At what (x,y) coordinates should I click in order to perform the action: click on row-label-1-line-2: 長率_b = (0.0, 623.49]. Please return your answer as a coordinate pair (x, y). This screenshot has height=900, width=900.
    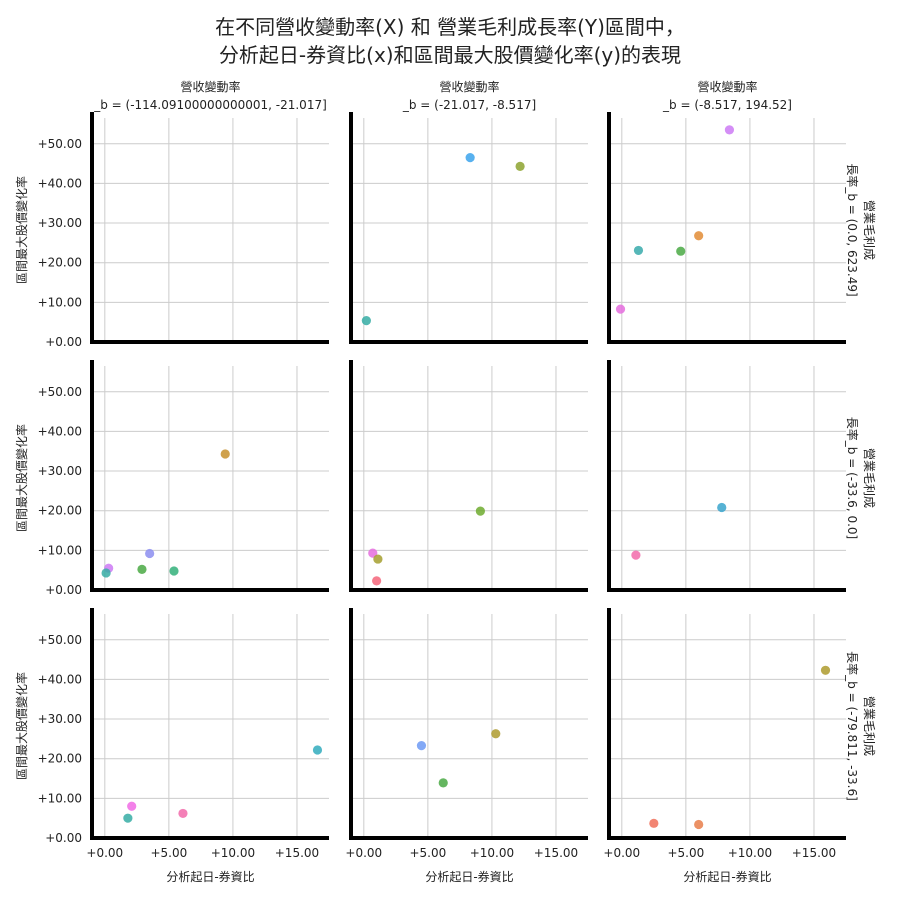
    Looking at the image, I should click on (852, 229).